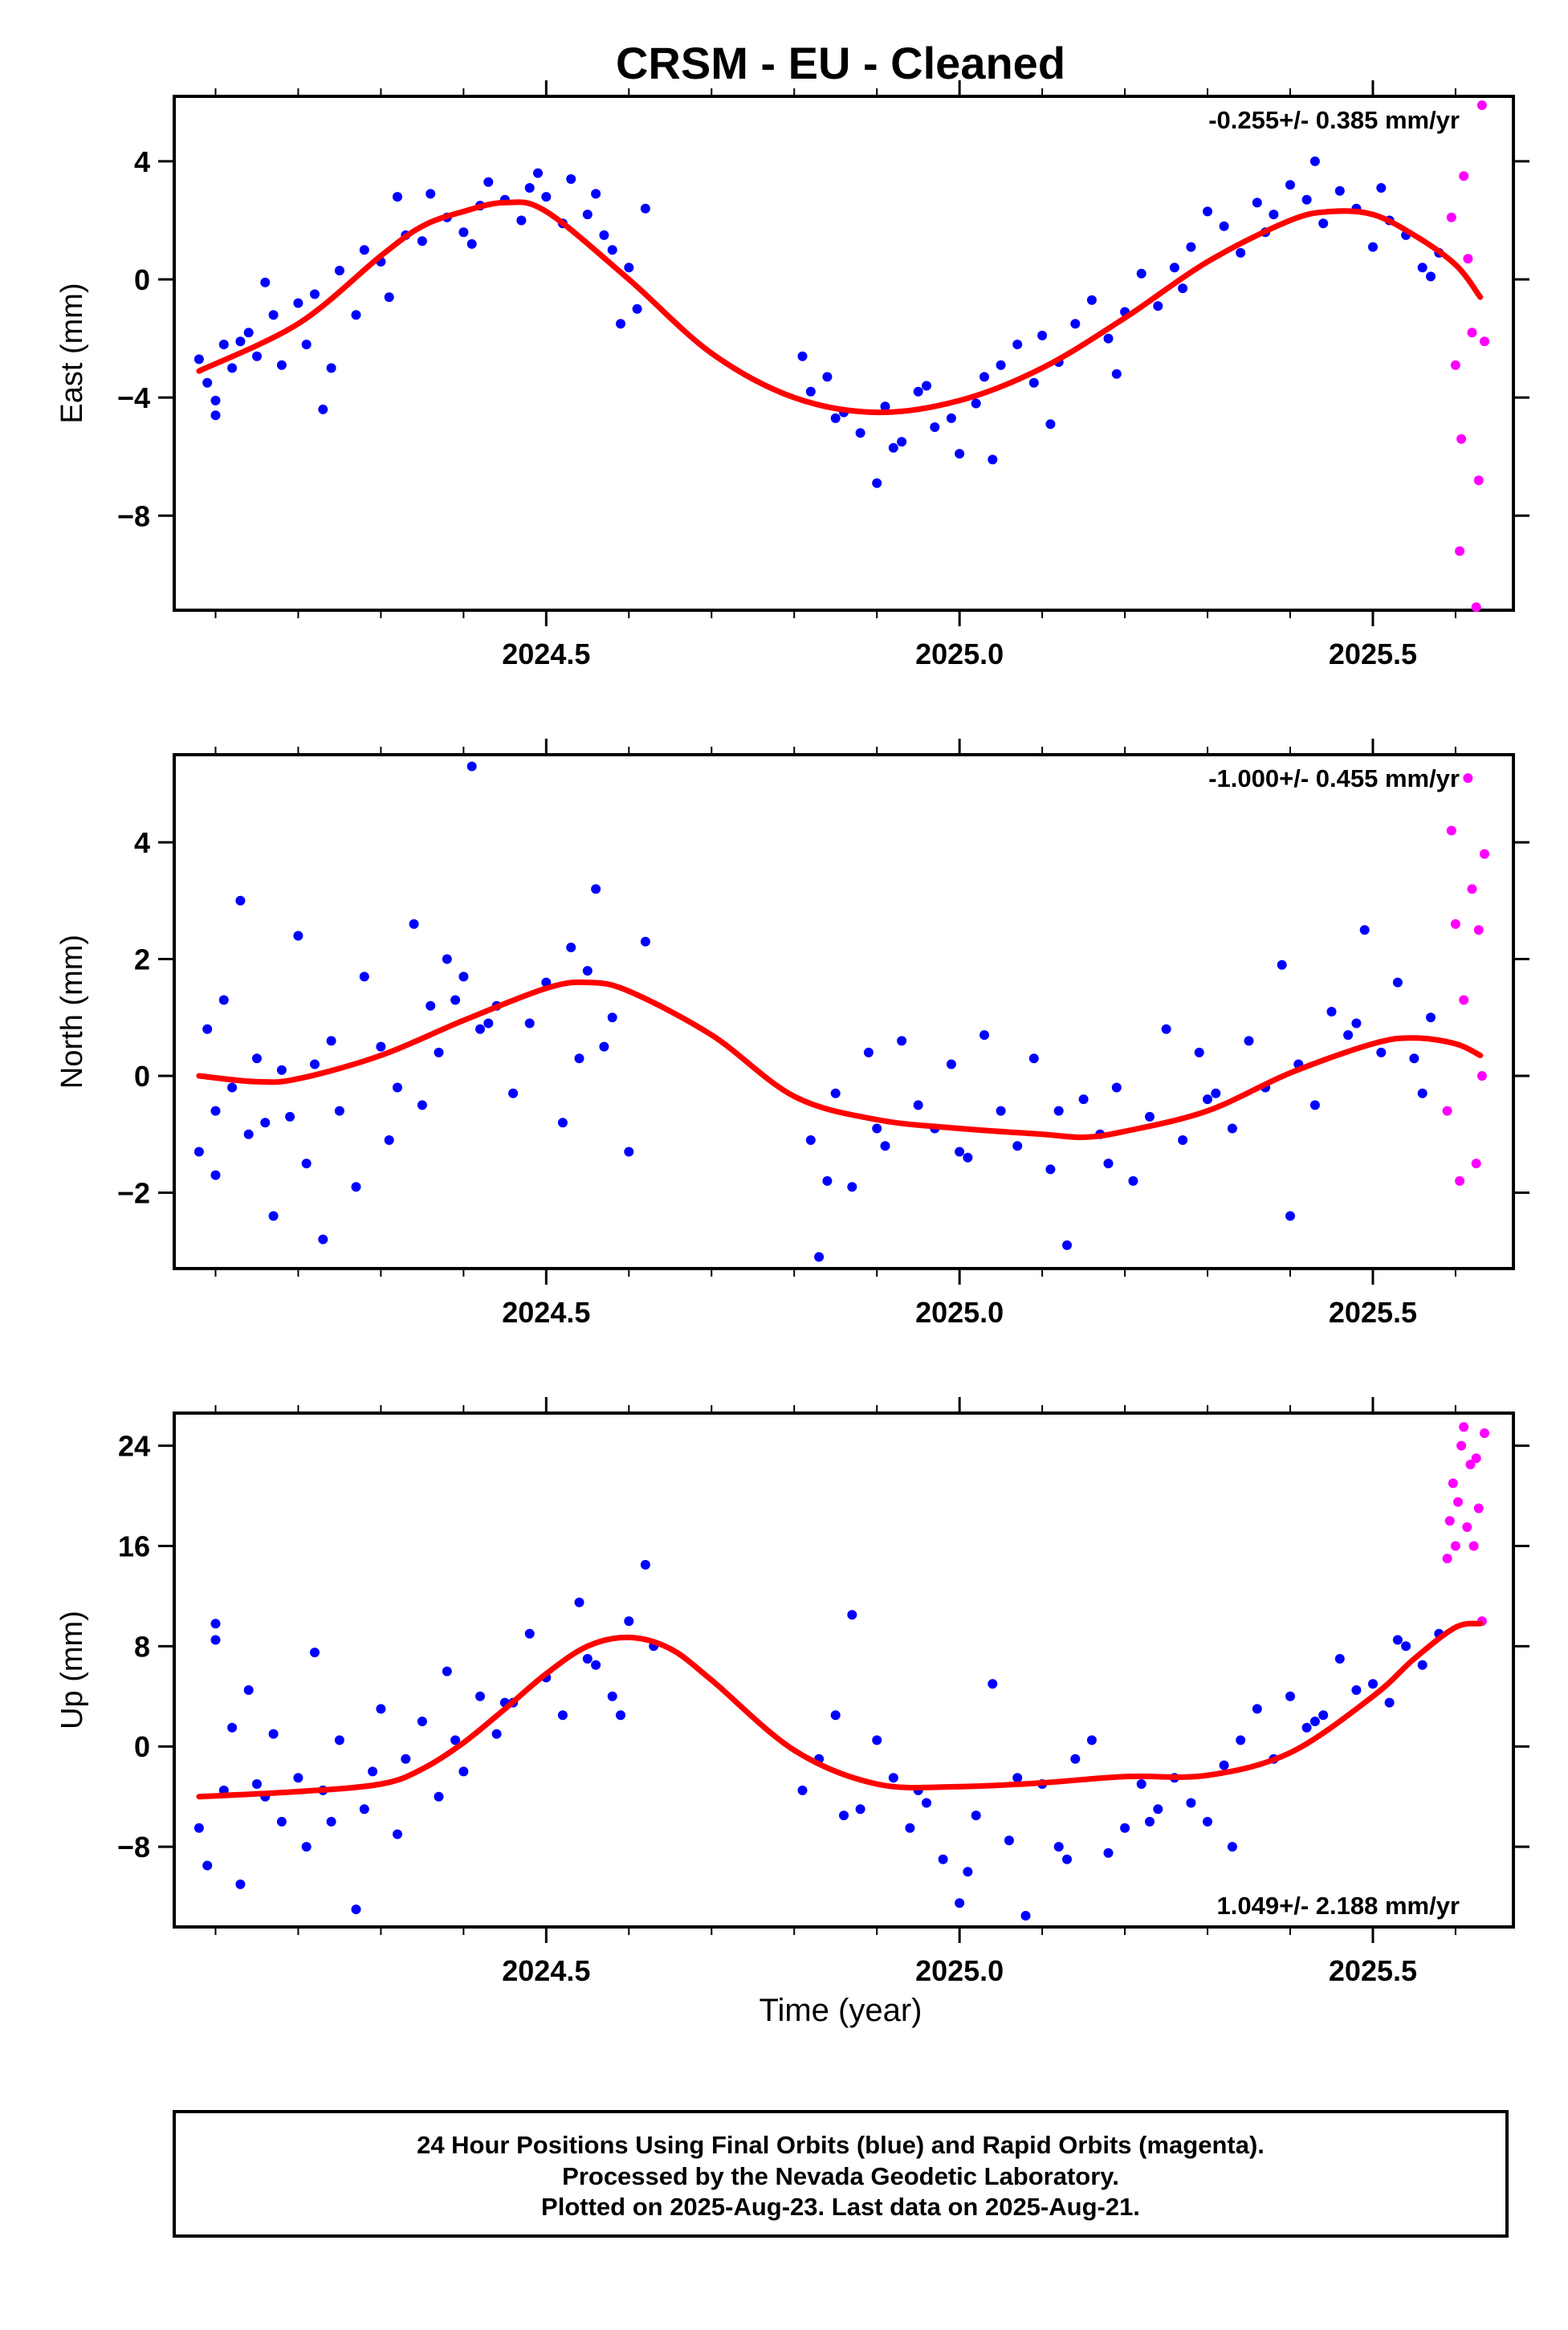 The image size is (1568, 2330). Describe the element at coordinates (959, 1970) in the screenshot. I see `x-tick-label: 2025.0` at that location.